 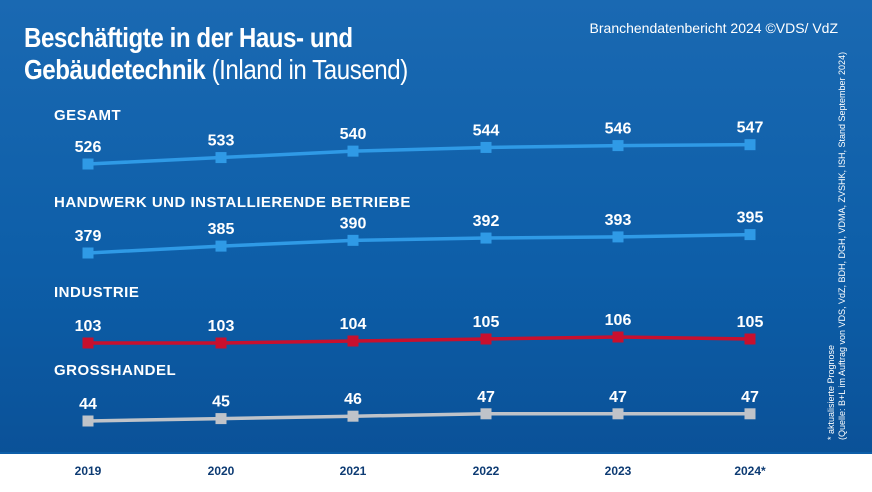 What do you see at coordinates (88, 147) in the screenshot?
I see `data-label: 526` at bounding box center [88, 147].